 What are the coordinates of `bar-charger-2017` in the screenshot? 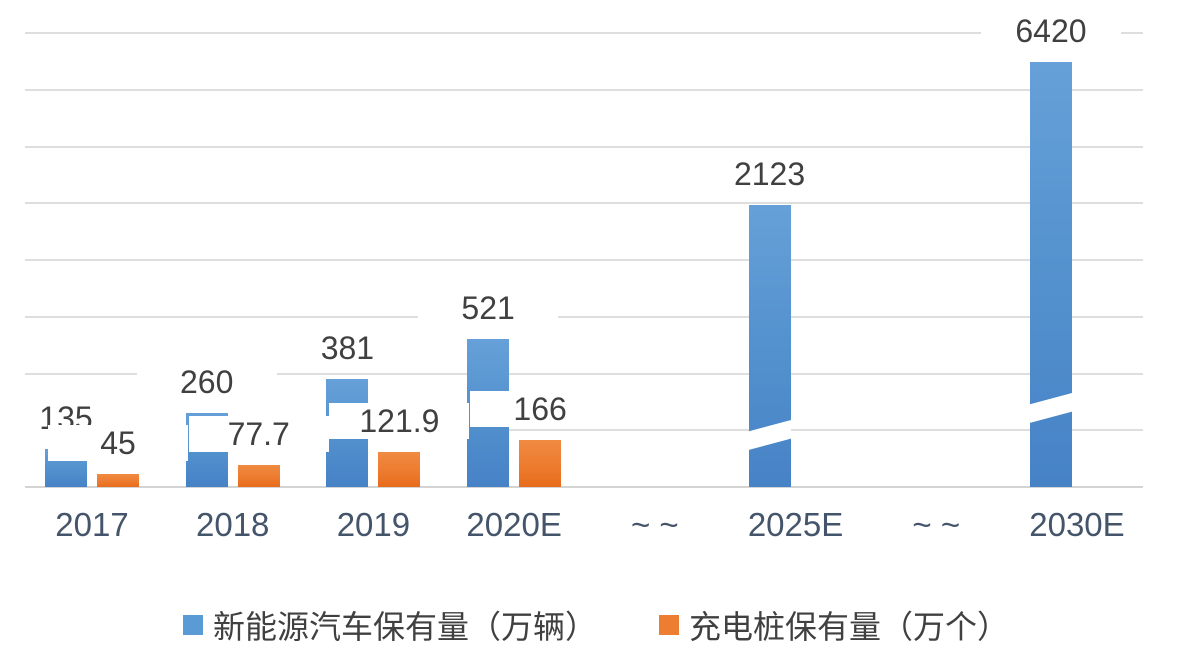 It's located at (118, 480).